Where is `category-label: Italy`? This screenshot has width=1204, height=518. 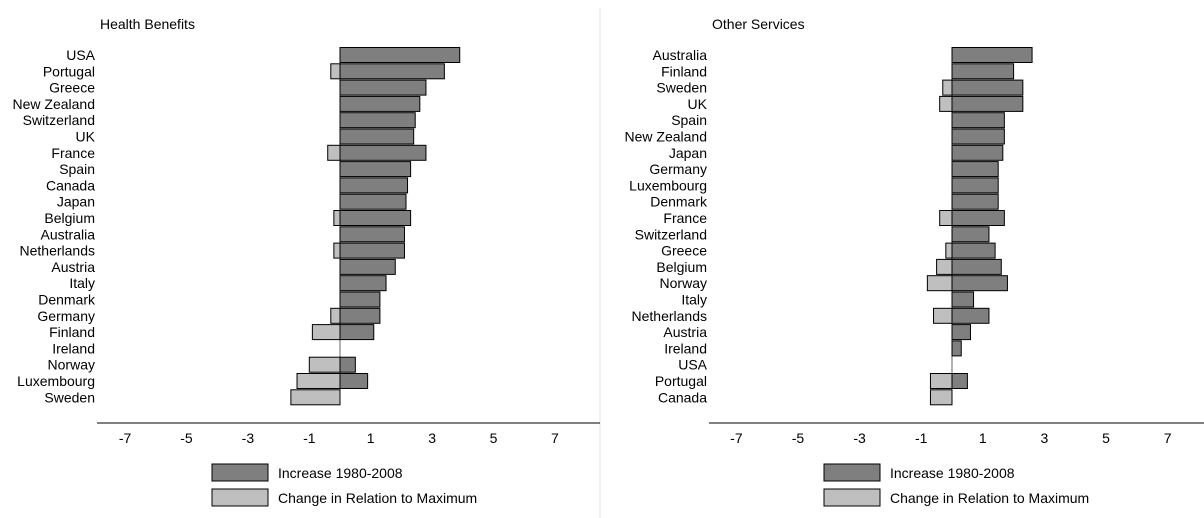 category-label: Italy is located at coordinates (694, 300).